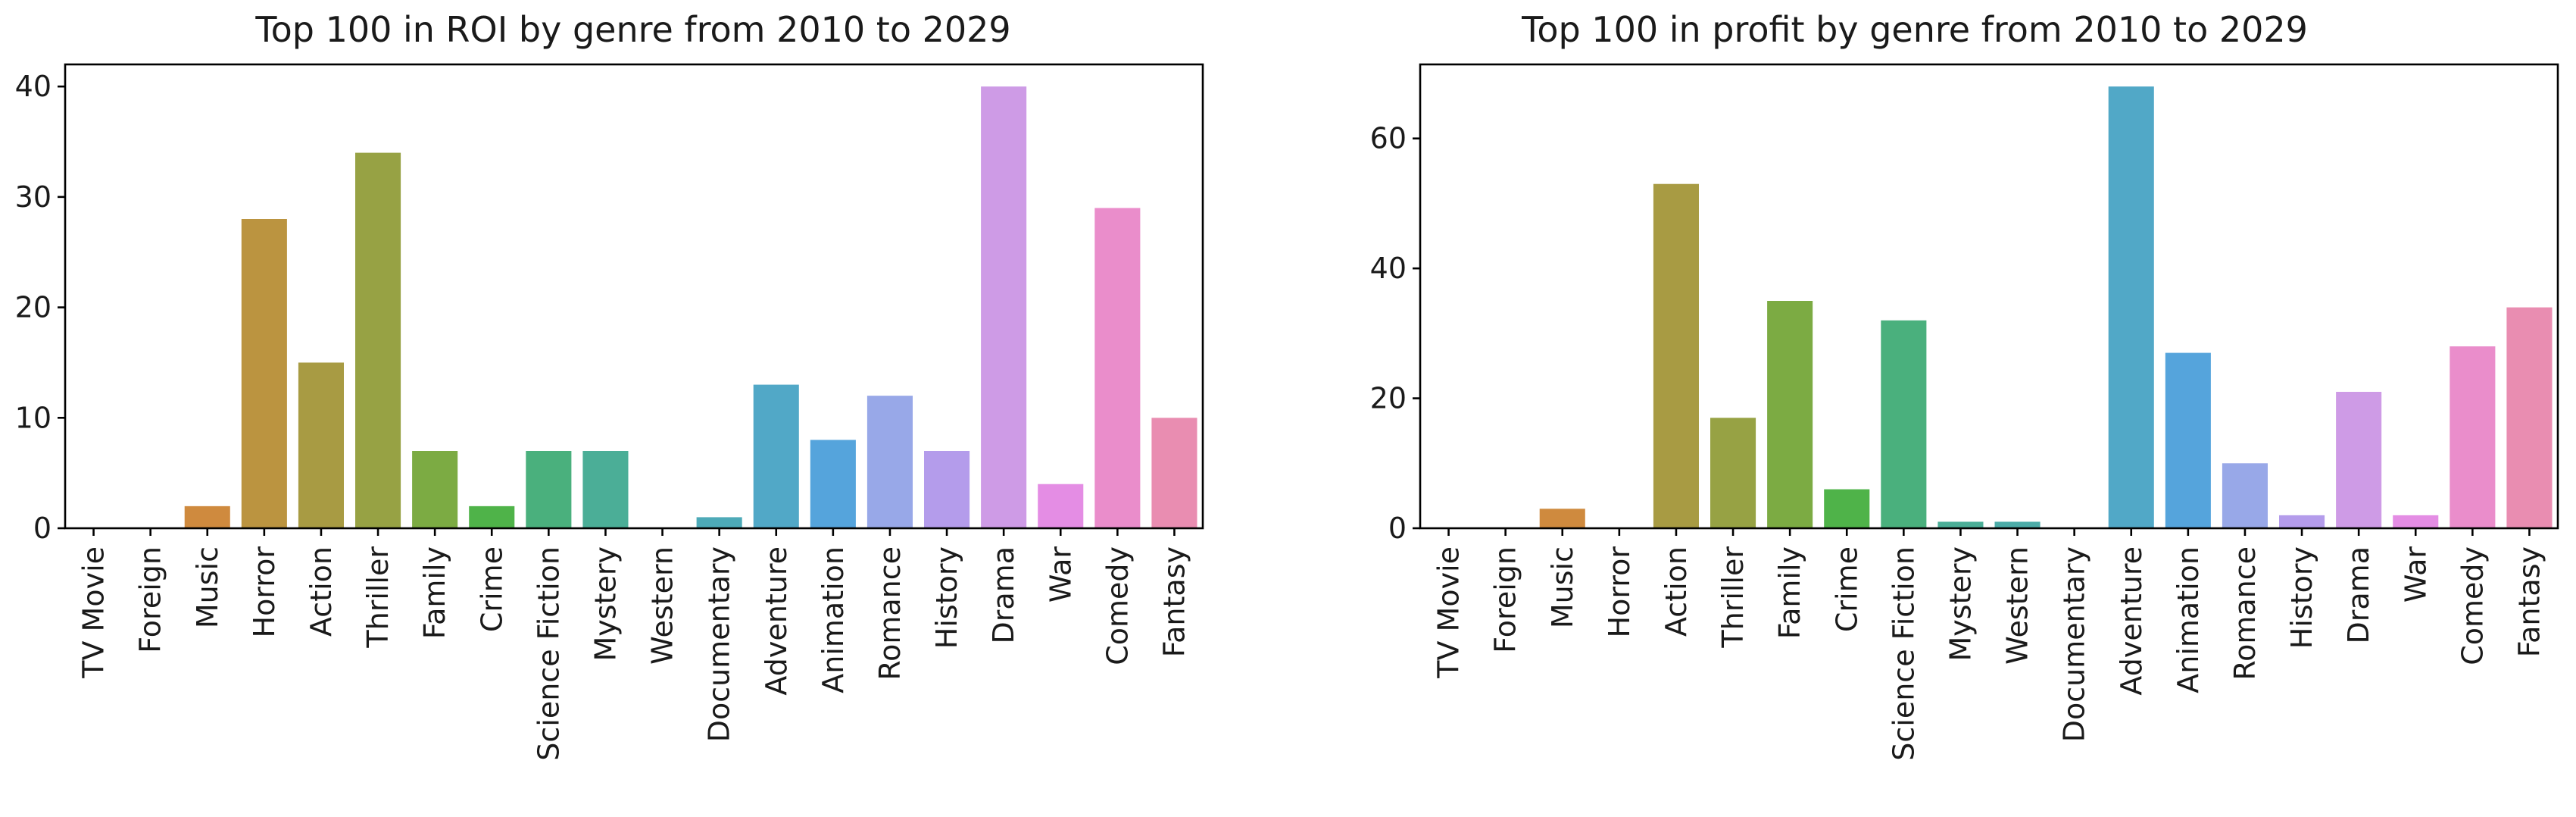 This screenshot has width=2576, height=817. I want to click on roi-y-tick-label-20: 20, so click(34, 308).